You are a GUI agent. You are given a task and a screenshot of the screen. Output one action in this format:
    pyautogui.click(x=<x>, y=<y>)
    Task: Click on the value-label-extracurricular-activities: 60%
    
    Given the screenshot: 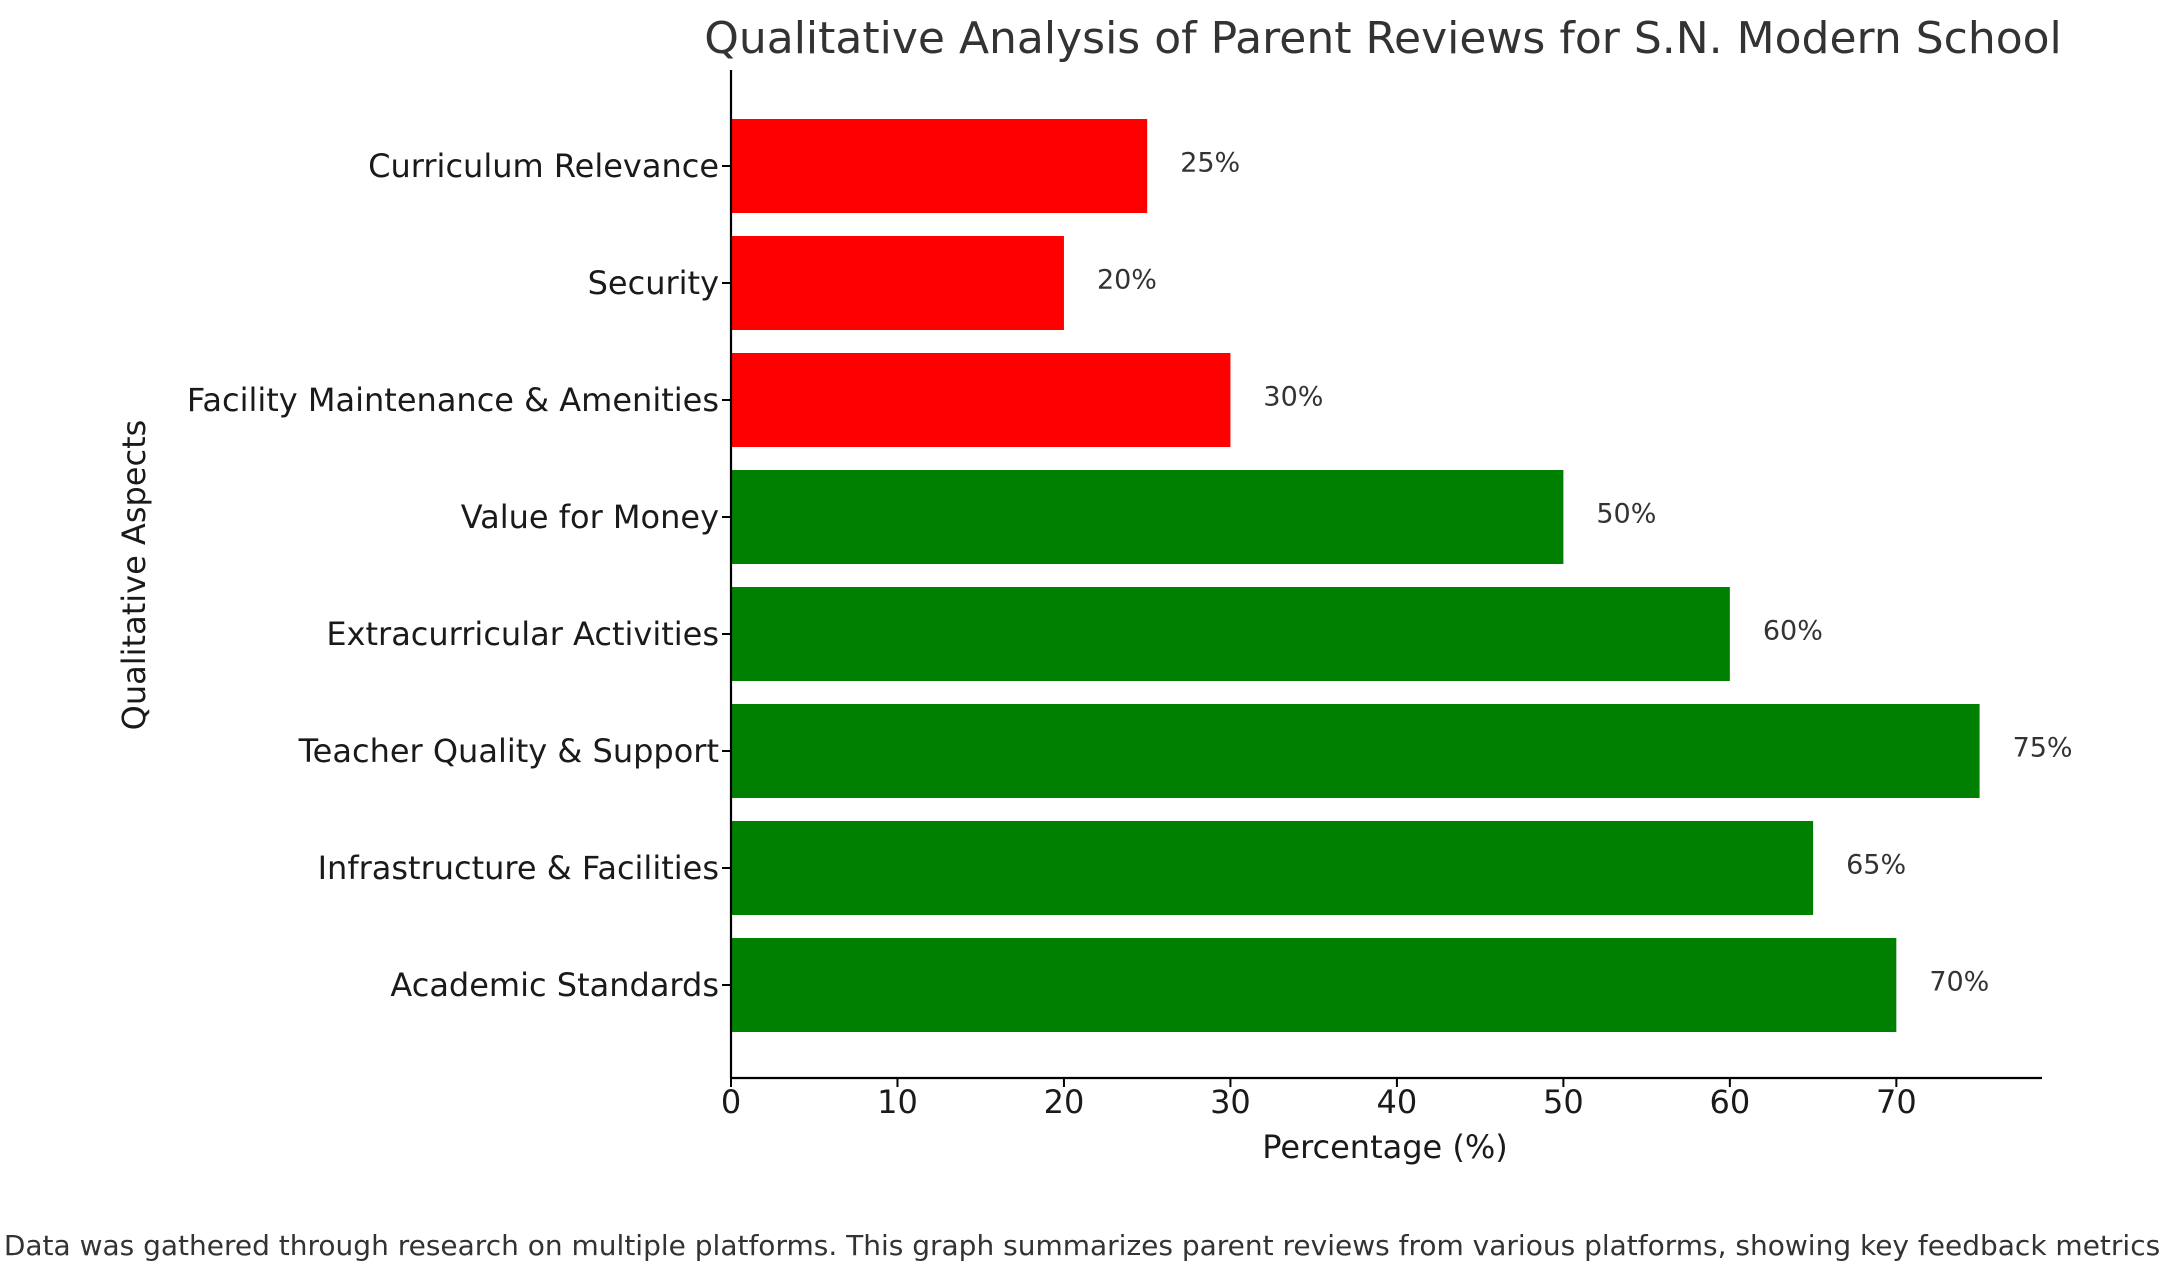 What is the action you would take?
    pyautogui.click(x=1793, y=631)
    